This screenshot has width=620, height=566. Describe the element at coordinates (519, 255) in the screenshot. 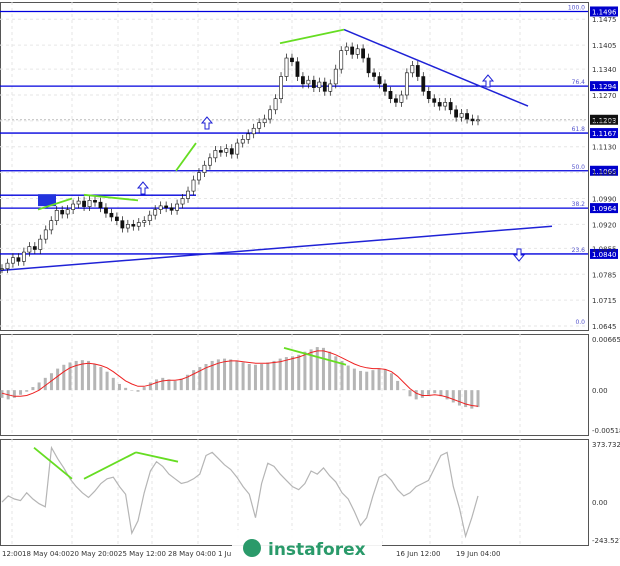

I see `sell-arrow-icon` at that location.